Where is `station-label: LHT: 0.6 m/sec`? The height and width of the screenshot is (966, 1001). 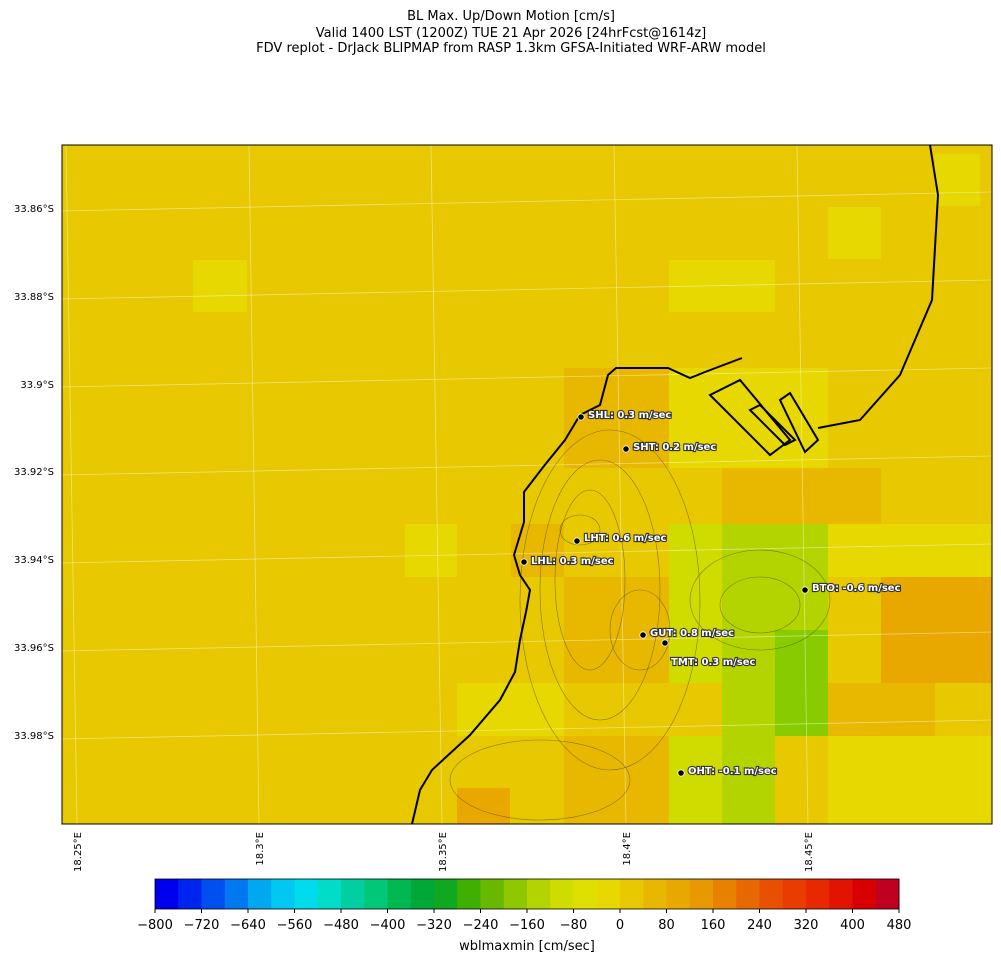 station-label: LHT: 0.6 m/sec is located at coordinates (625, 538).